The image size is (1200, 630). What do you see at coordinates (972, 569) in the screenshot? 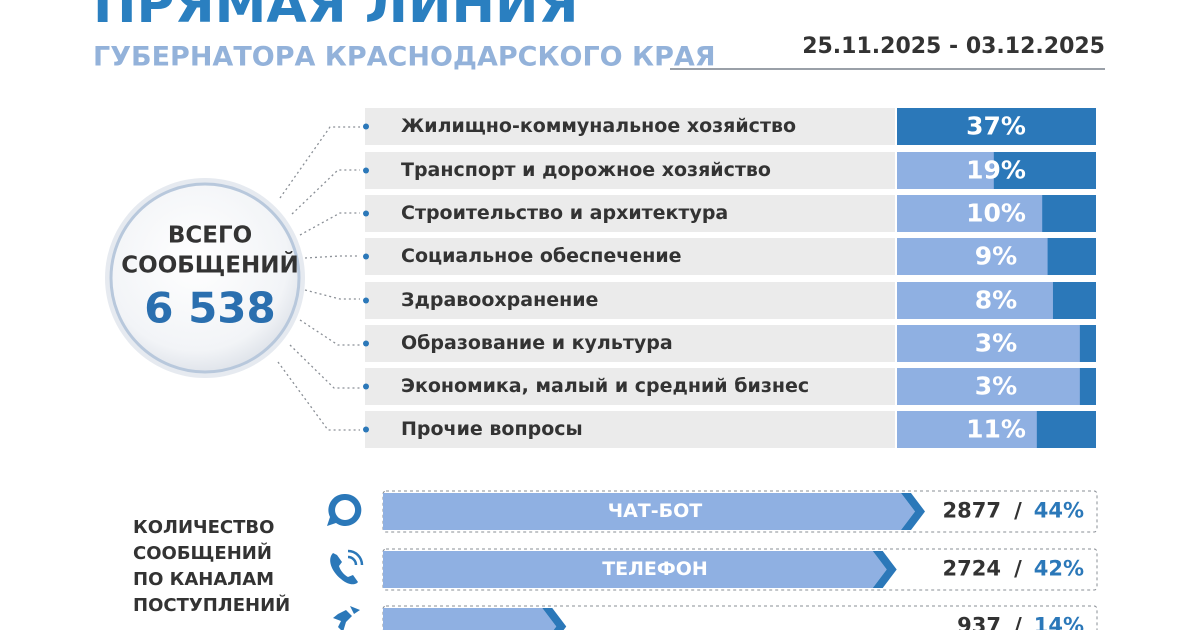
I see `channel-count: 2724` at bounding box center [972, 569].